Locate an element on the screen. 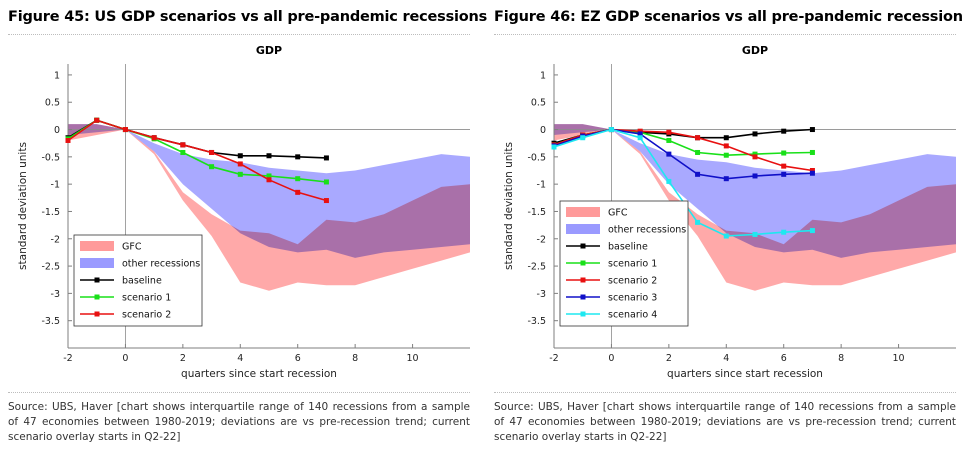 This screenshot has height=455, width=963. legend-label-scenario-2: scenario 2 is located at coordinates (632, 281).